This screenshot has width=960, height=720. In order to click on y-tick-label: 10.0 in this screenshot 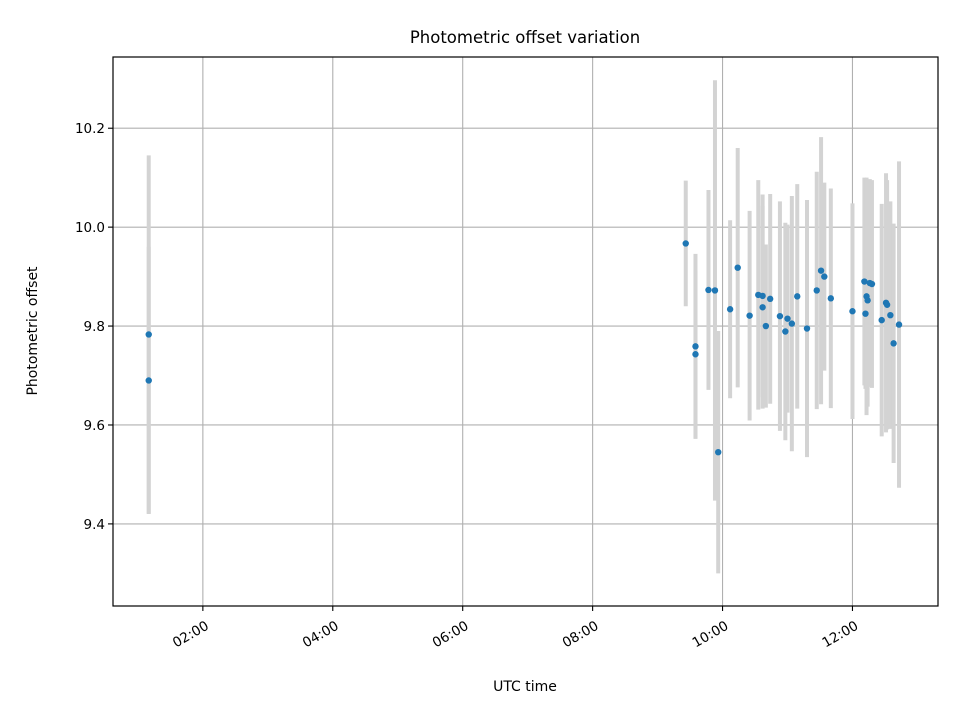, I will do `click(90, 228)`.